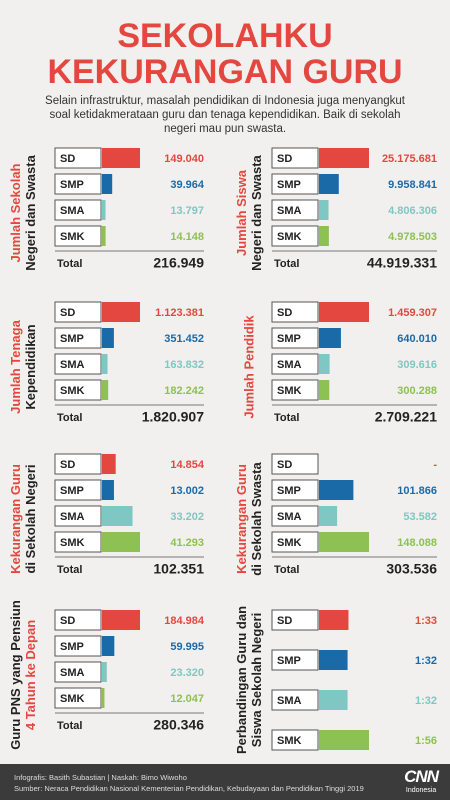  What do you see at coordinates (178, 725) in the screenshot?
I see `total-value: 280.346` at bounding box center [178, 725].